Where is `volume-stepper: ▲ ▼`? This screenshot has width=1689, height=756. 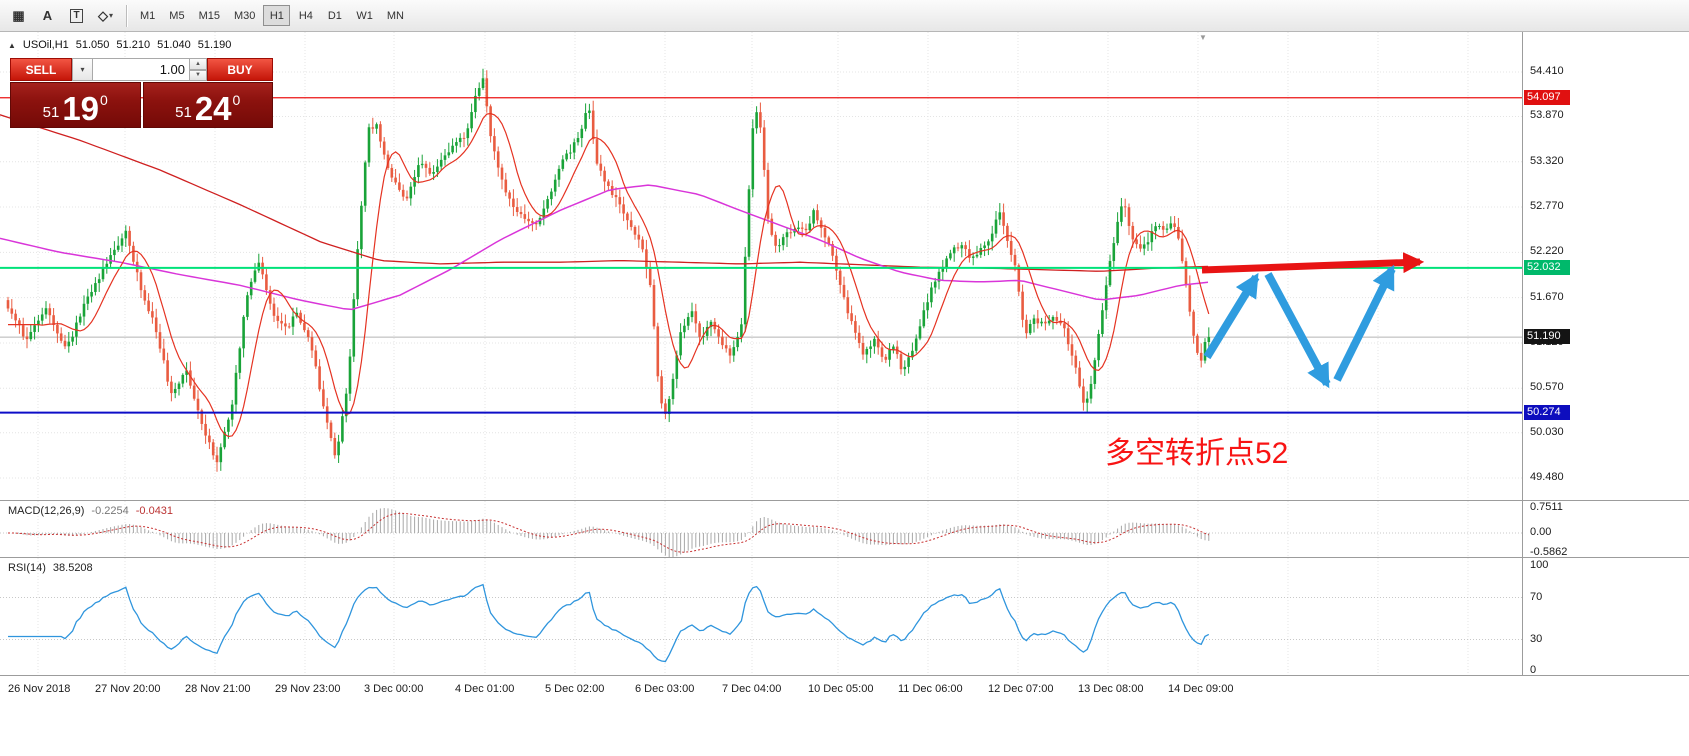
volume-stepper: ▲ ▼ is located at coordinates (198, 69).